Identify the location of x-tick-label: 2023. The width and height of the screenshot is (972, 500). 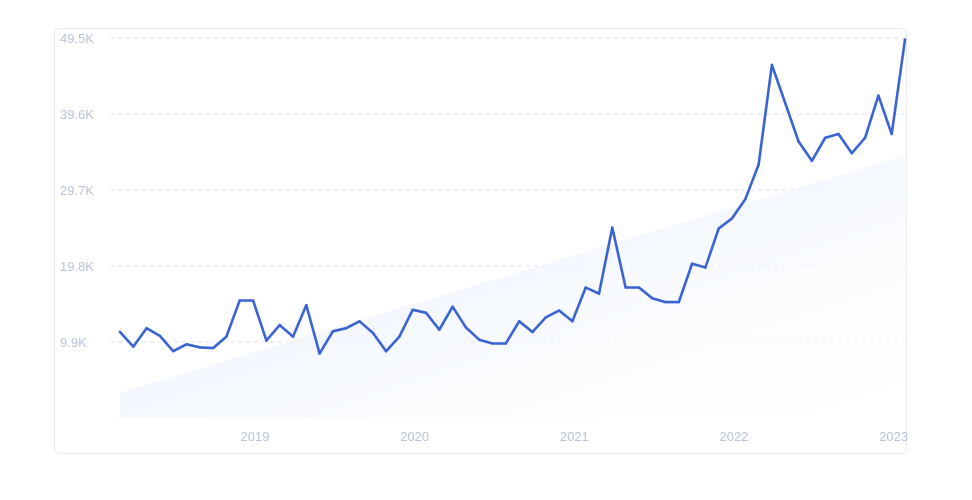
(893, 436).